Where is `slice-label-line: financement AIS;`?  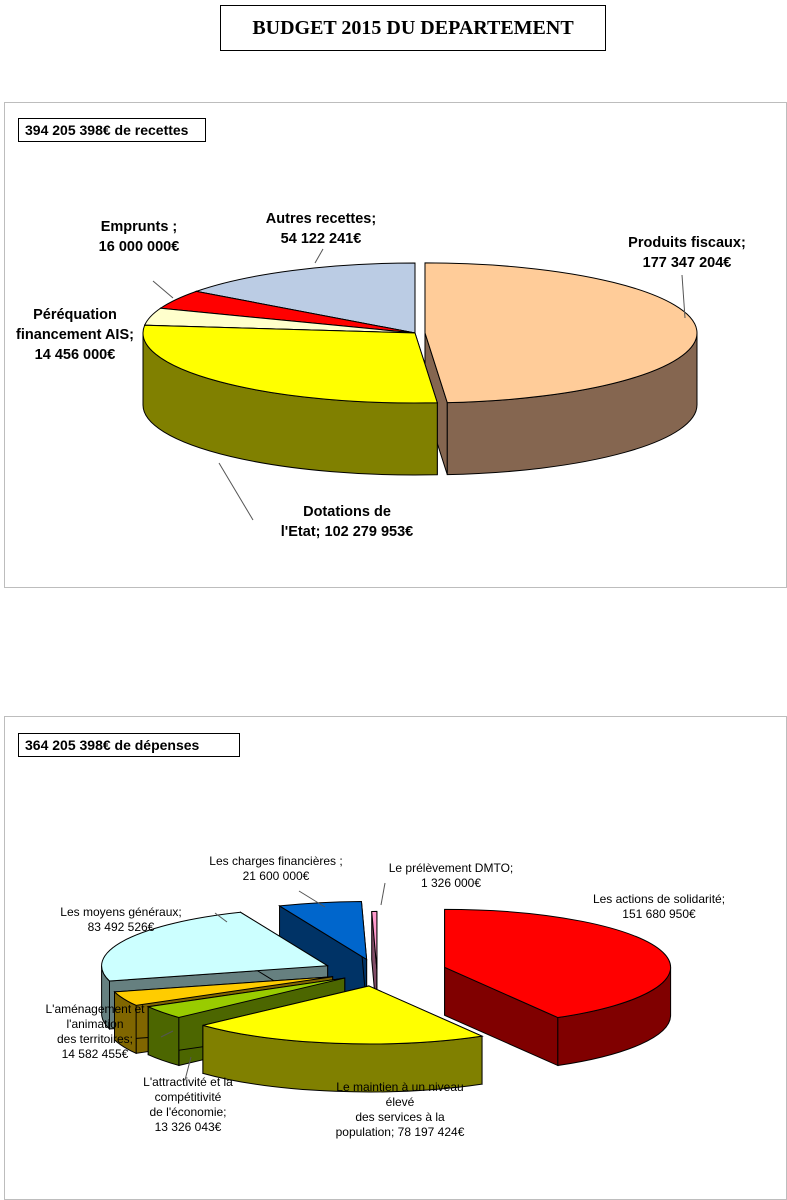 slice-label-line: financement AIS; is located at coordinates (75, 335).